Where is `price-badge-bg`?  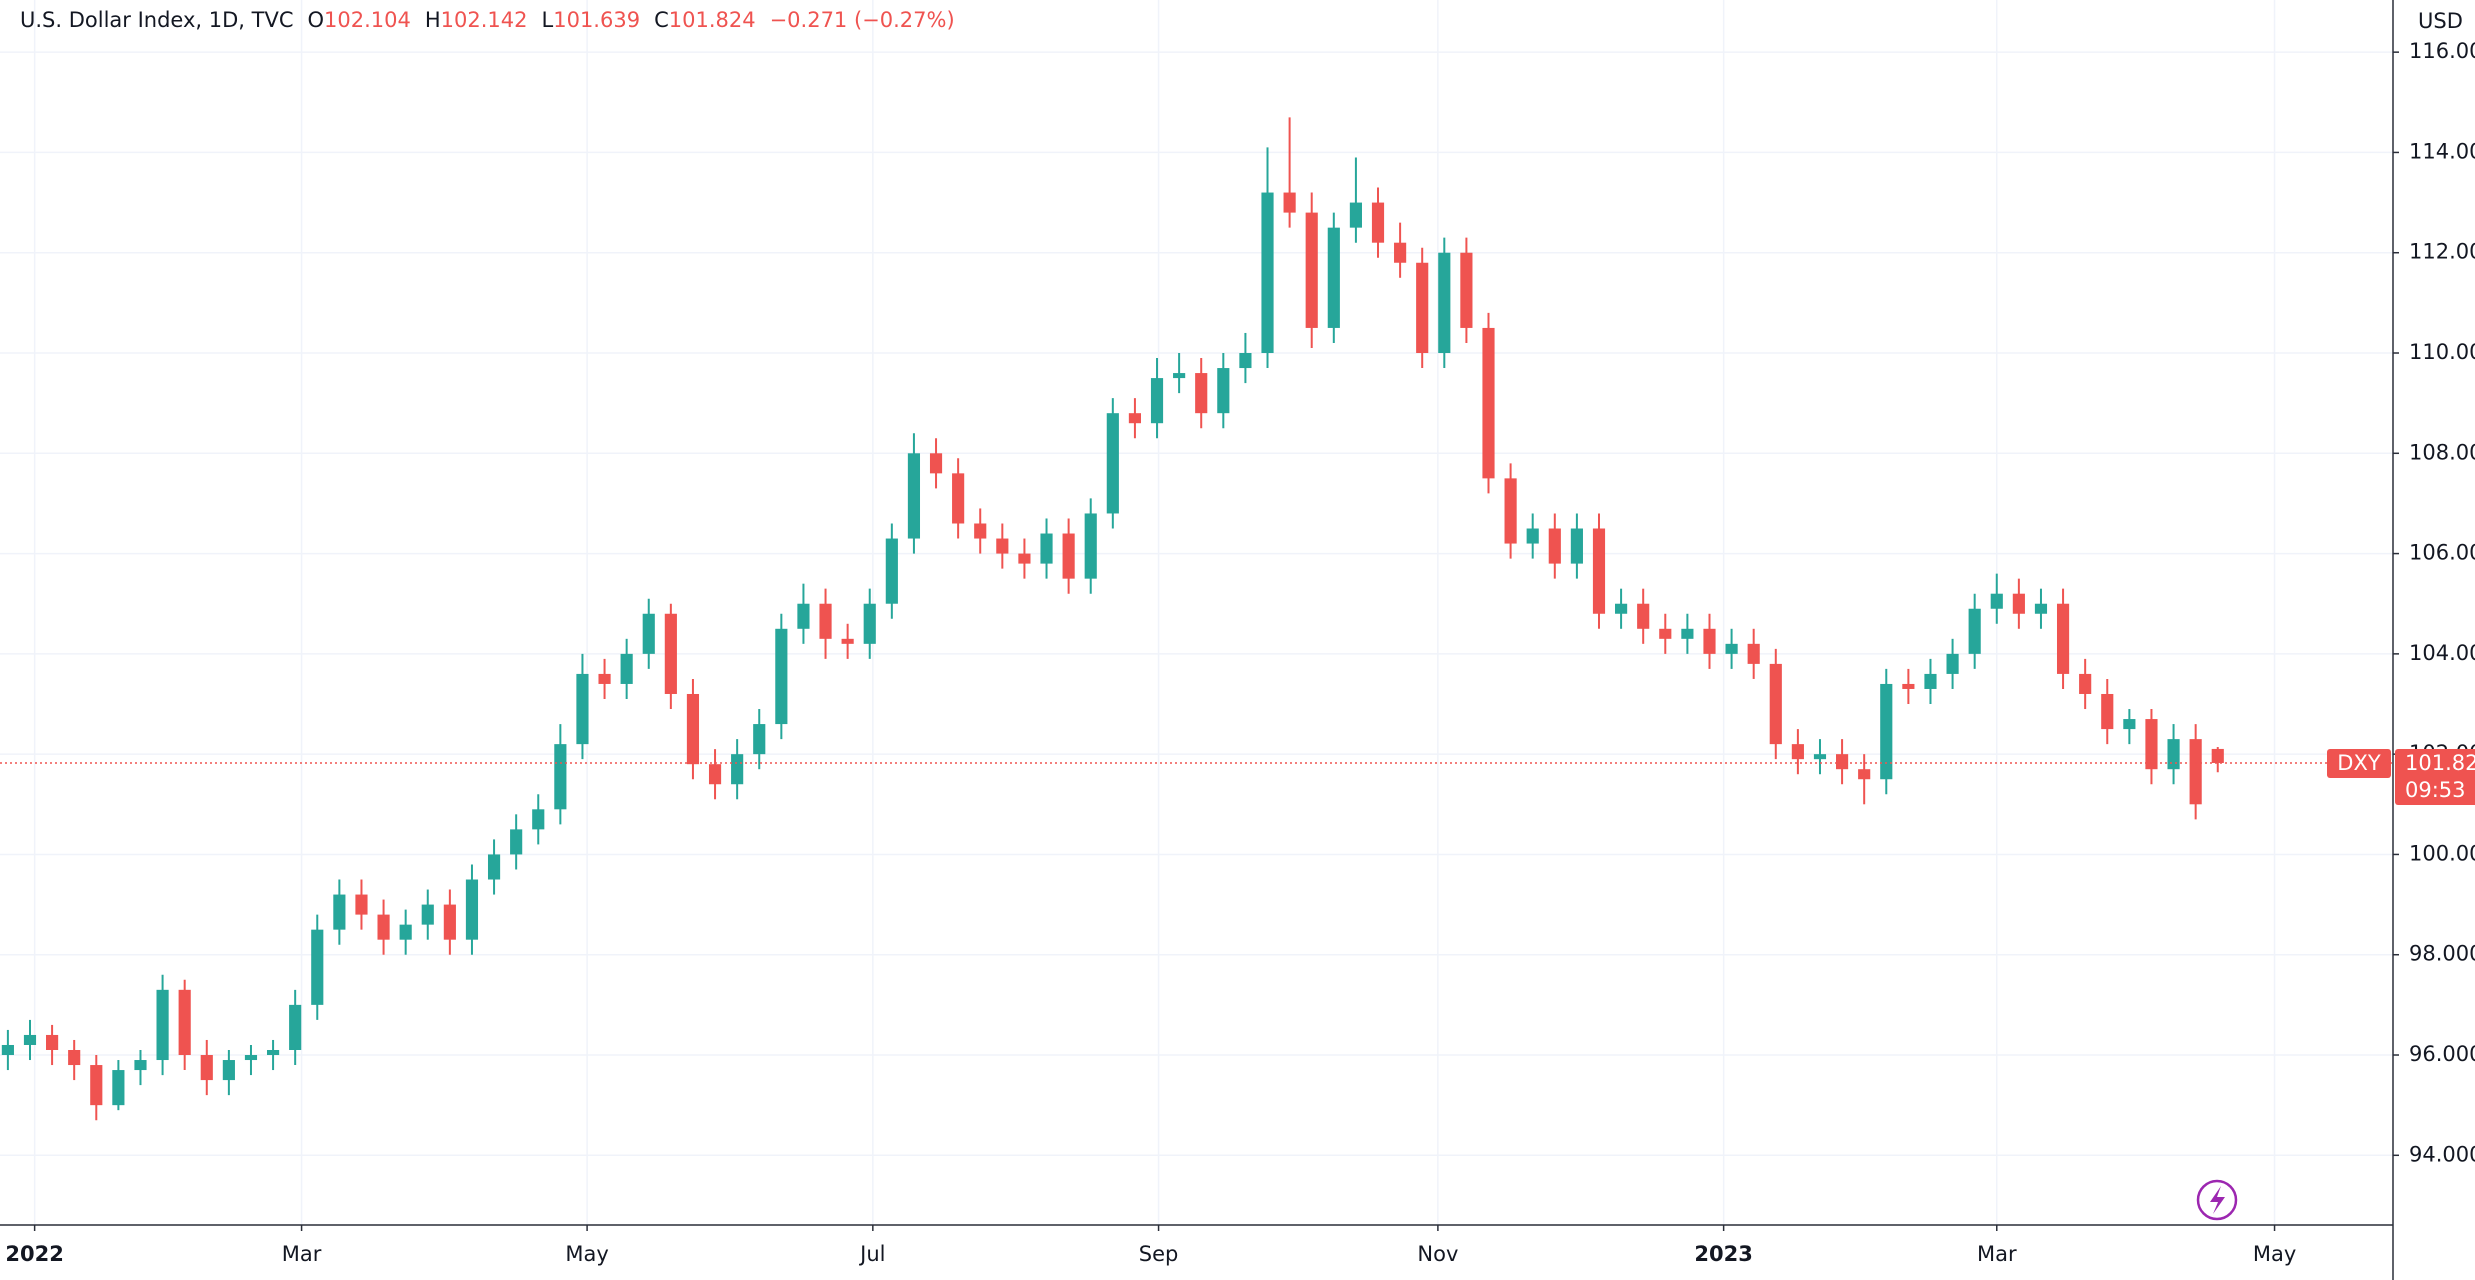
price-badge-bg is located at coordinates (2435, 776).